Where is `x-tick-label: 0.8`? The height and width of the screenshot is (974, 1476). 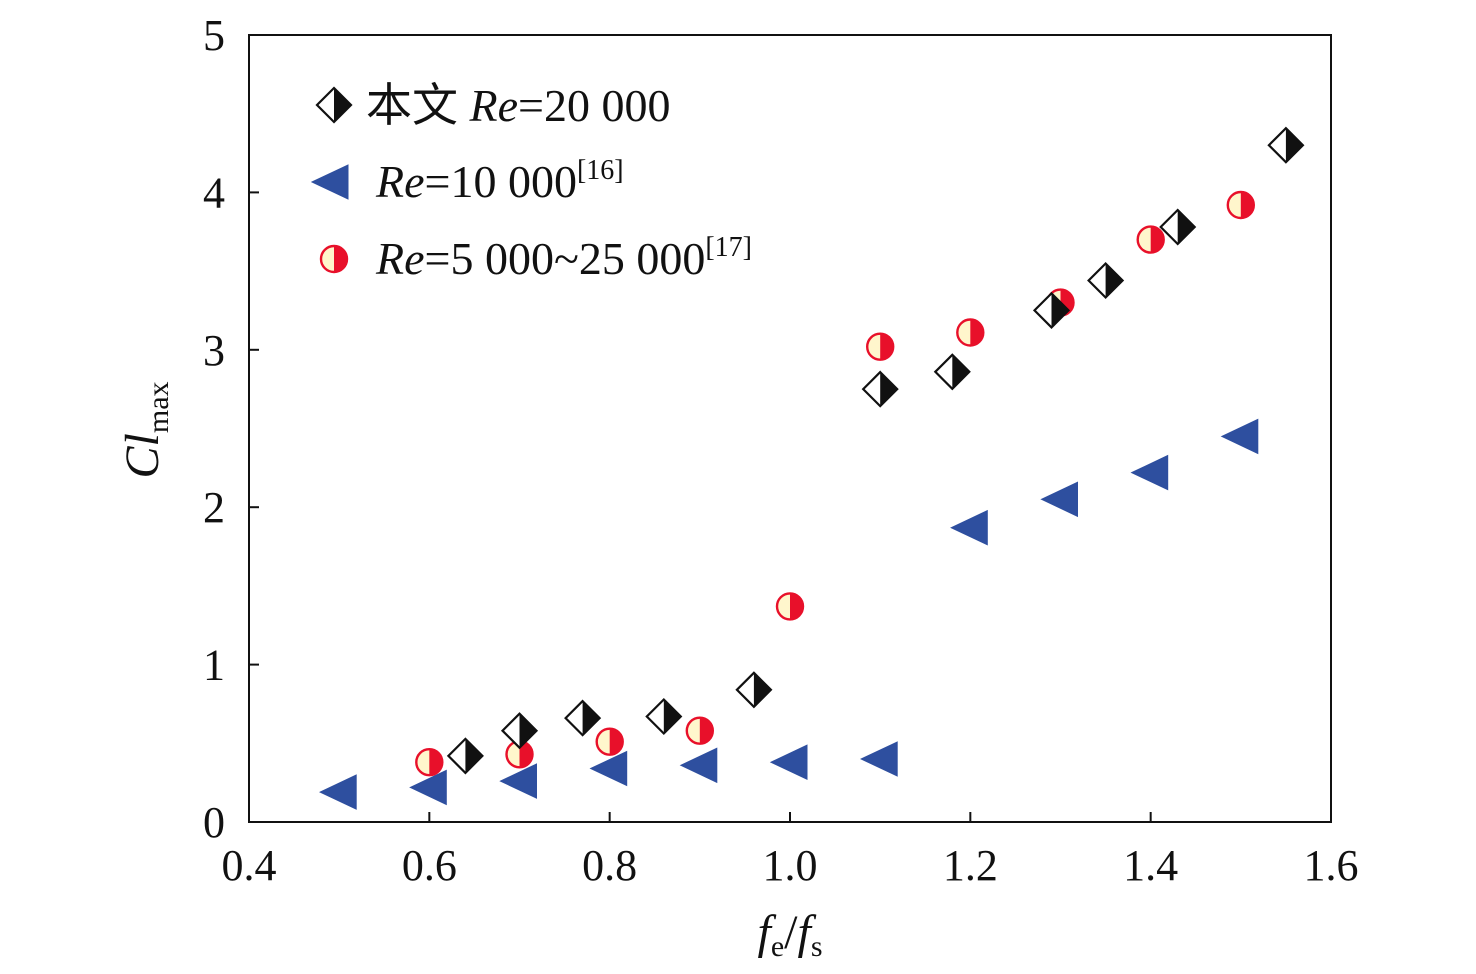 x-tick-label: 0.8 is located at coordinates (609, 865).